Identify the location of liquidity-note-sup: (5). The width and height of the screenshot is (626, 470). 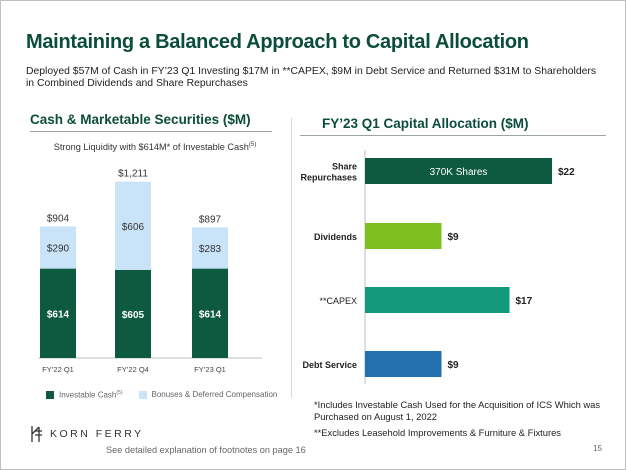
(252, 145).